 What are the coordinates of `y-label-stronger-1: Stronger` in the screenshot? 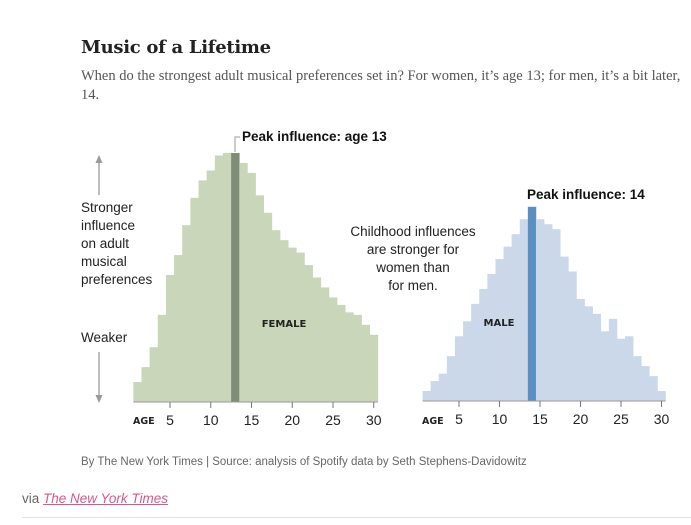 It's located at (107, 207).